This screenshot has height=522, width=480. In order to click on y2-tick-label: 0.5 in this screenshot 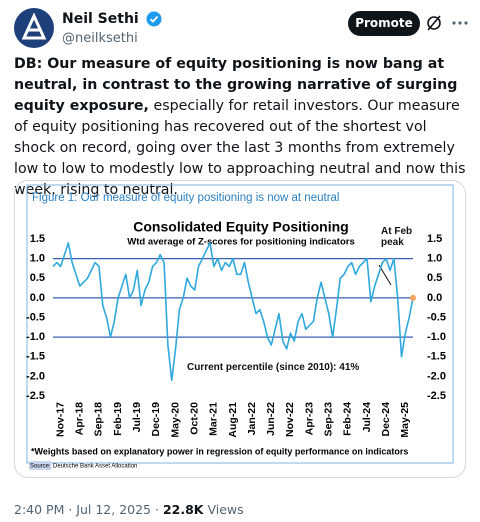, I will do `click(434, 278)`.